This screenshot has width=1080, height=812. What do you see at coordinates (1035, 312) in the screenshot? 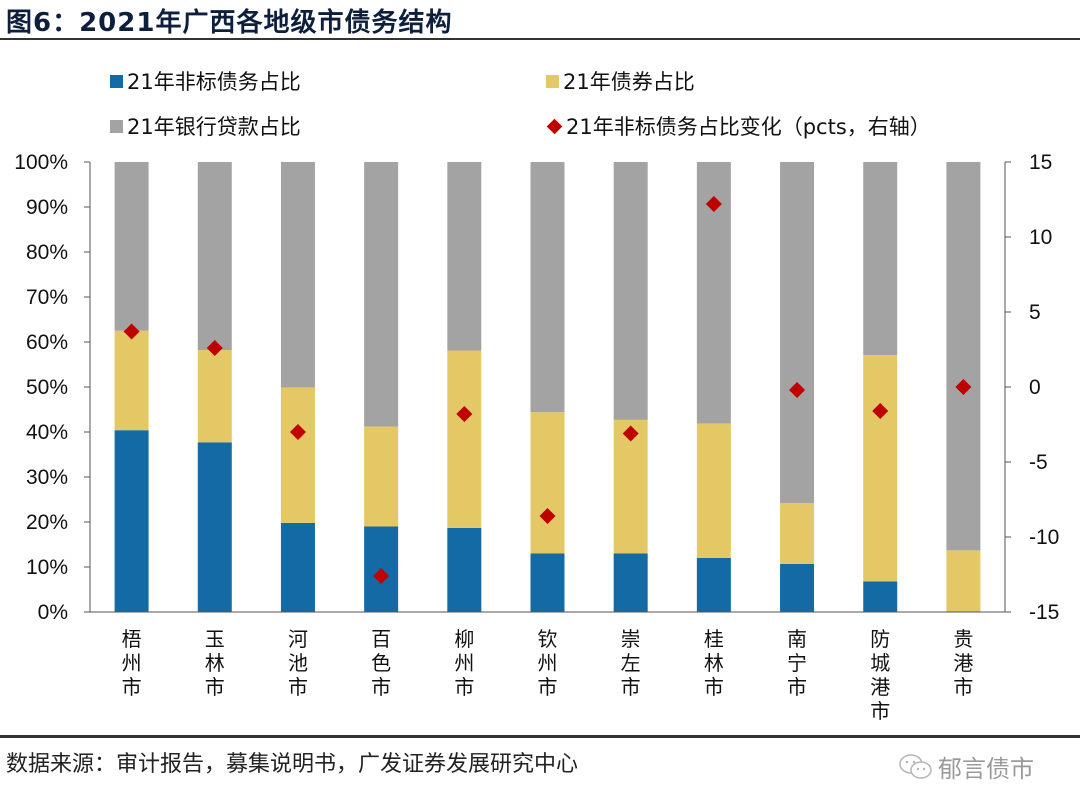
I see `right-tick-label: 5` at bounding box center [1035, 312].